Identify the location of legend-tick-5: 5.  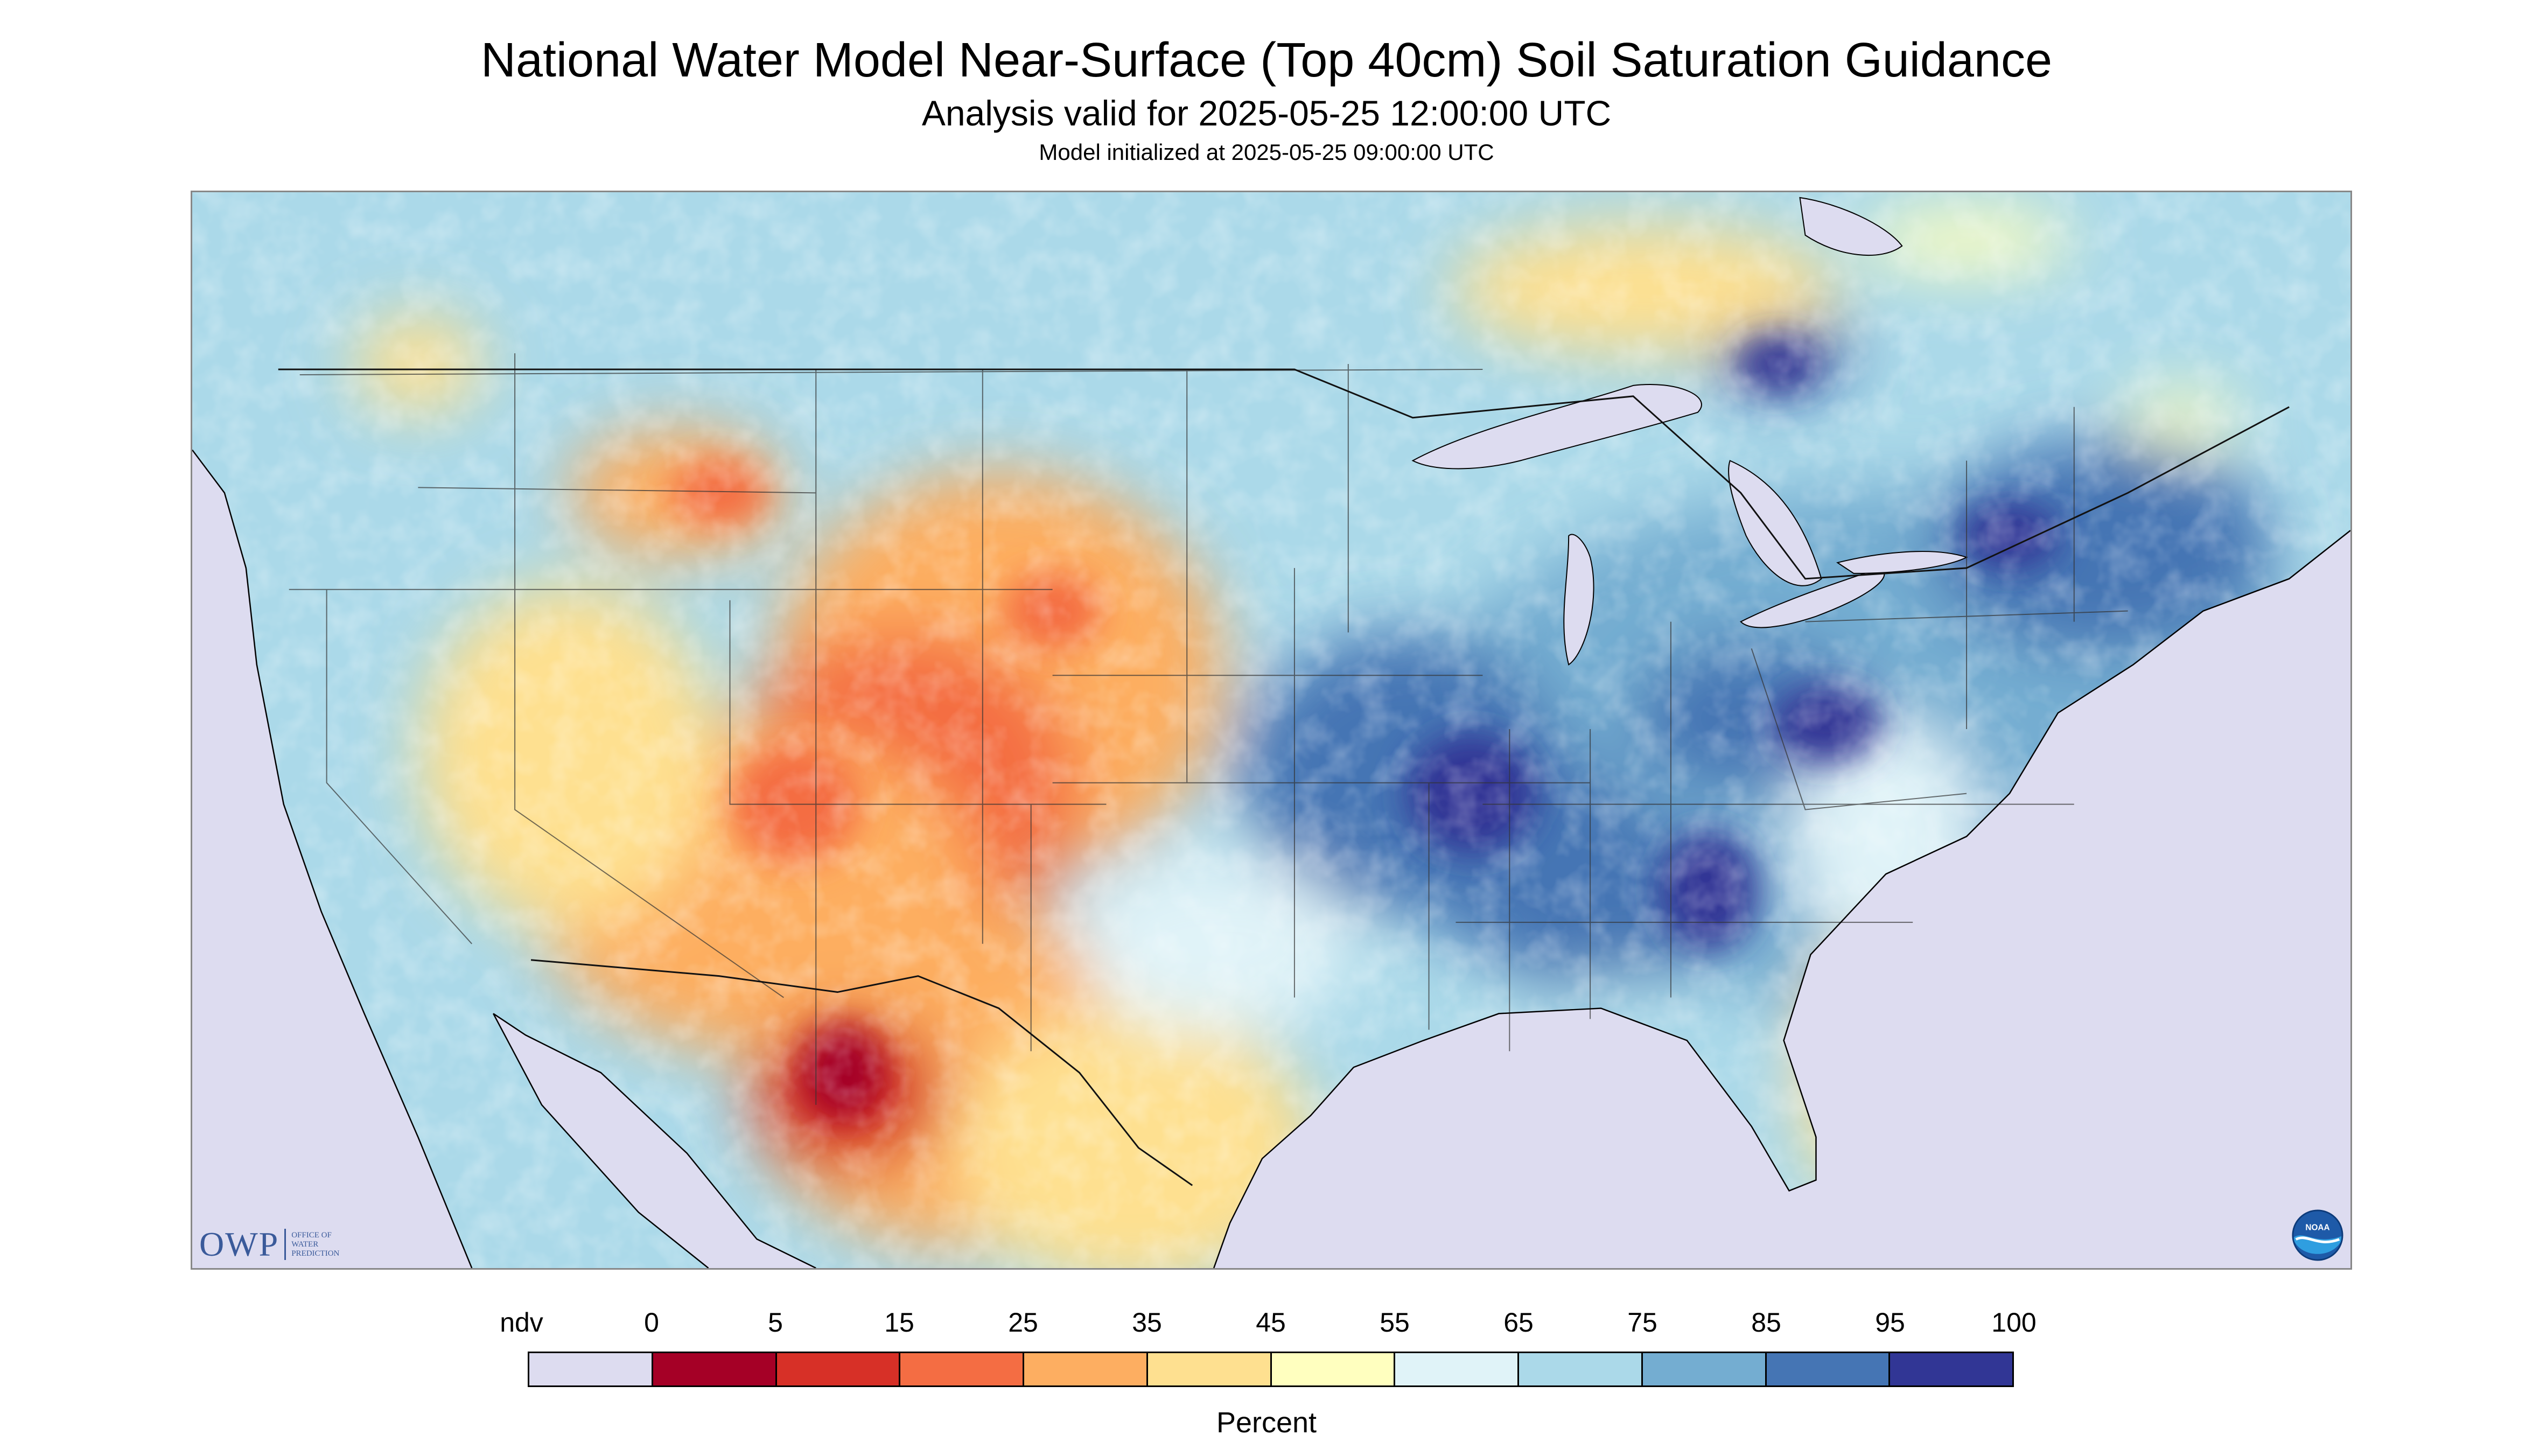
(776, 1322).